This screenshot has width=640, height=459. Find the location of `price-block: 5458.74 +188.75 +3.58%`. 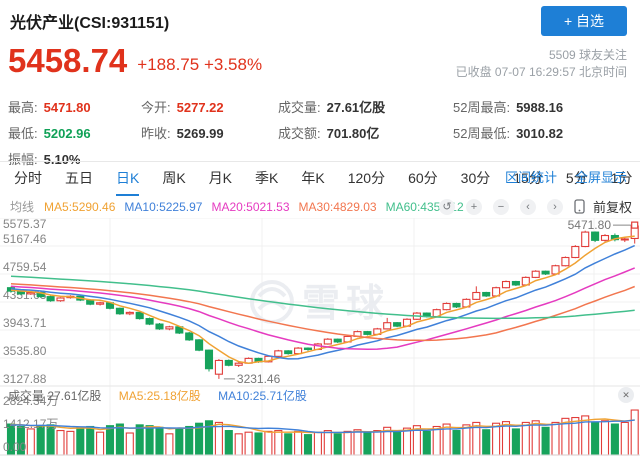

price-block: 5458.74 +188.75 +3.58% is located at coordinates (135, 60).